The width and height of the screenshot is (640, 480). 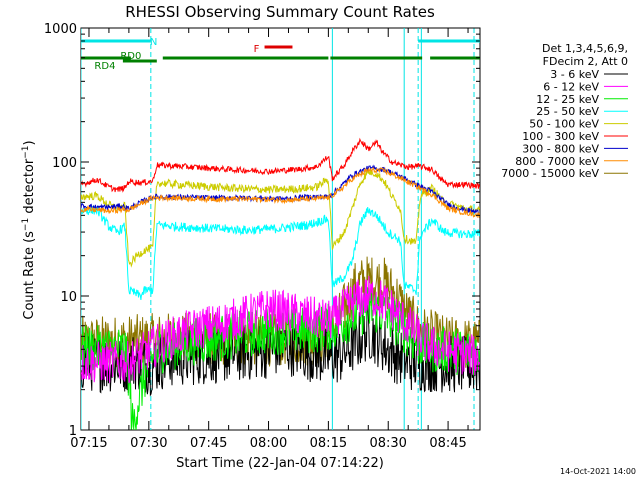 What do you see at coordinates (560, 148) in the screenshot?
I see `legend-entry-label: 300 - 800 keV` at bounding box center [560, 148].